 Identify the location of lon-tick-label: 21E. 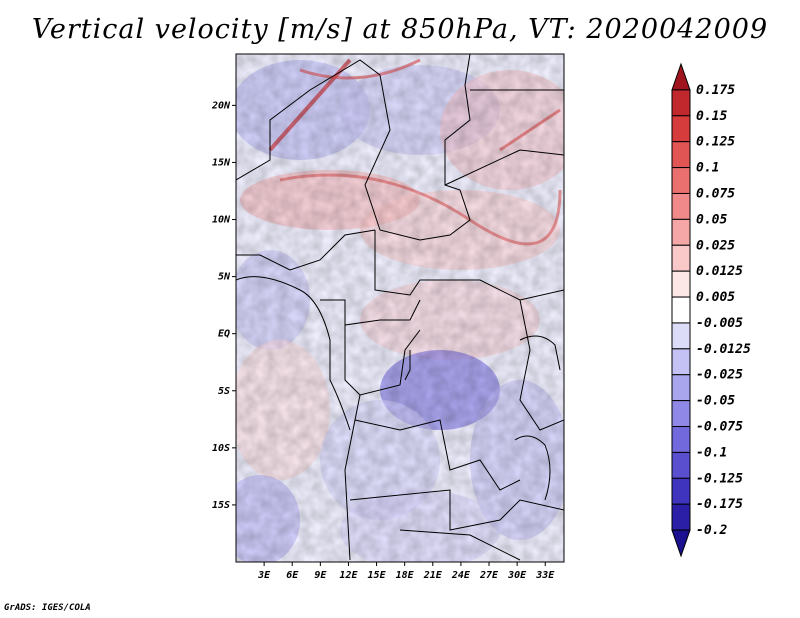
(433, 575).